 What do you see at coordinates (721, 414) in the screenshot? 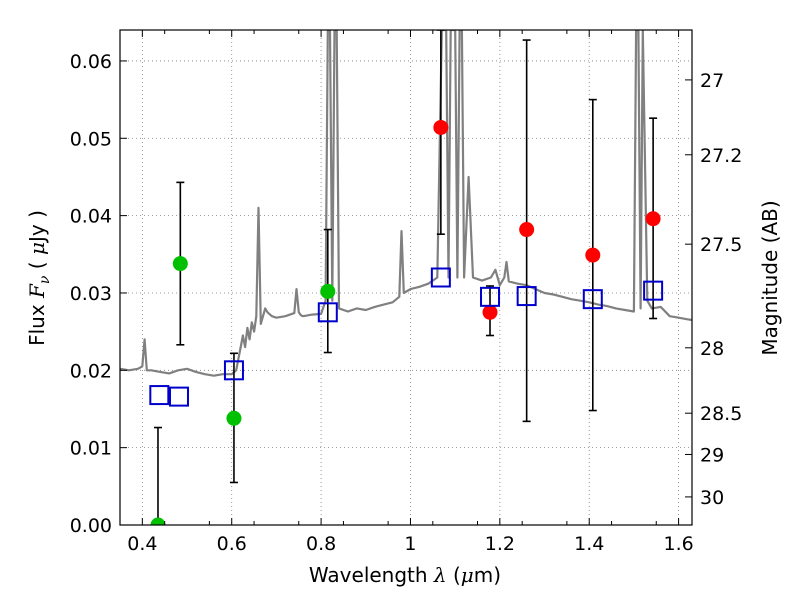
I see `right-tick-label: 28.5` at bounding box center [721, 414].